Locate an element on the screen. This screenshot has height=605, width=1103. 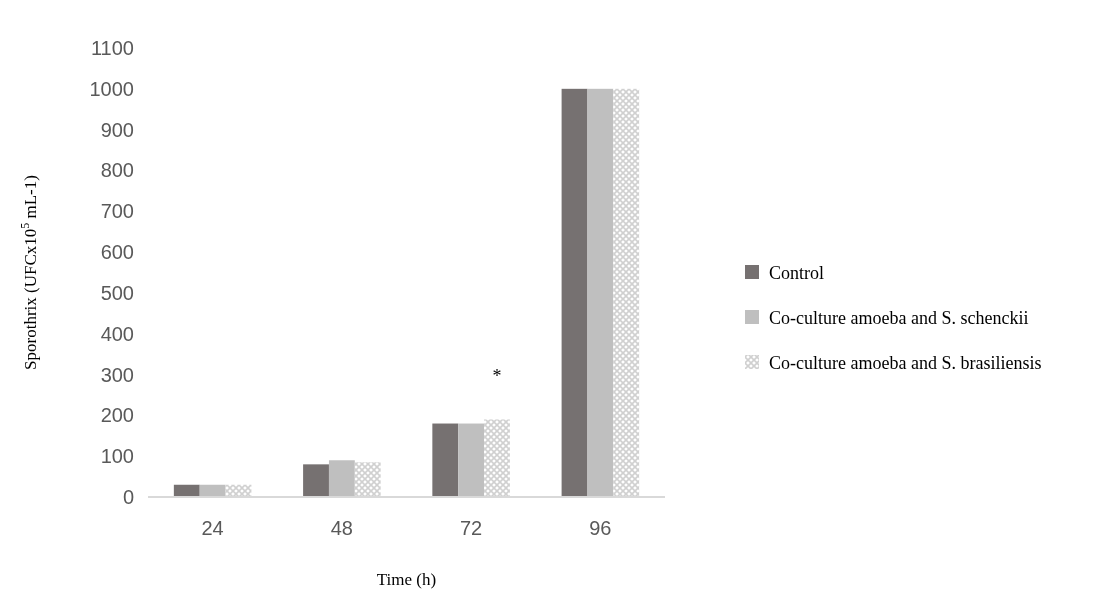
x-axis-title: Time (h) is located at coordinates (406, 579).